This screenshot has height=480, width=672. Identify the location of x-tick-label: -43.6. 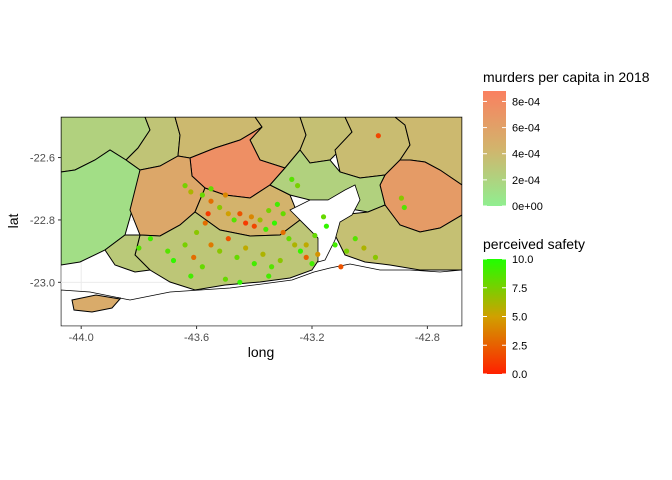
(196, 338).